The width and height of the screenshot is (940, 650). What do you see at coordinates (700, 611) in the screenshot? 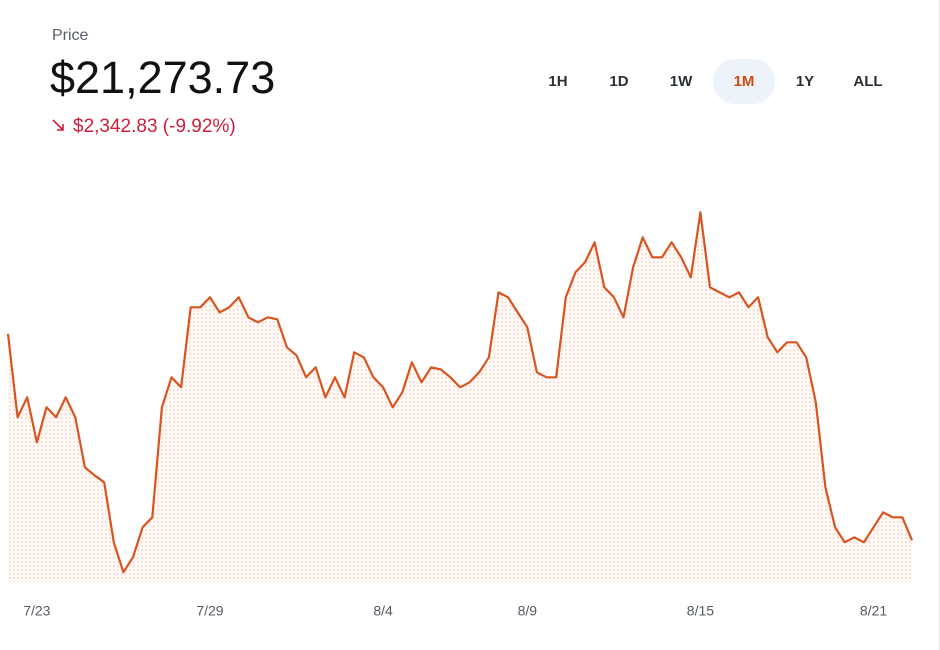
I see `x-tick-label: 8/15` at bounding box center [700, 611].